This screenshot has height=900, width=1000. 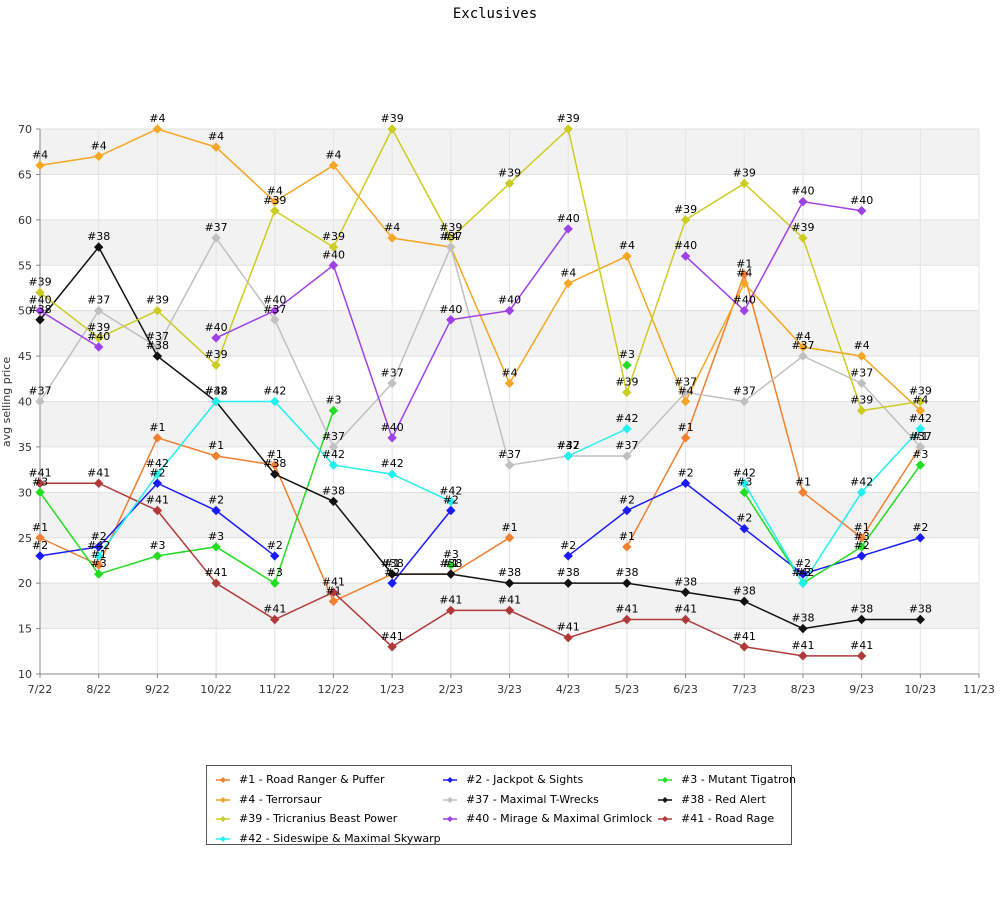 What do you see at coordinates (509, 689) in the screenshot?
I see `x-tick-label: 3/23` at bounding box center [509, 689].